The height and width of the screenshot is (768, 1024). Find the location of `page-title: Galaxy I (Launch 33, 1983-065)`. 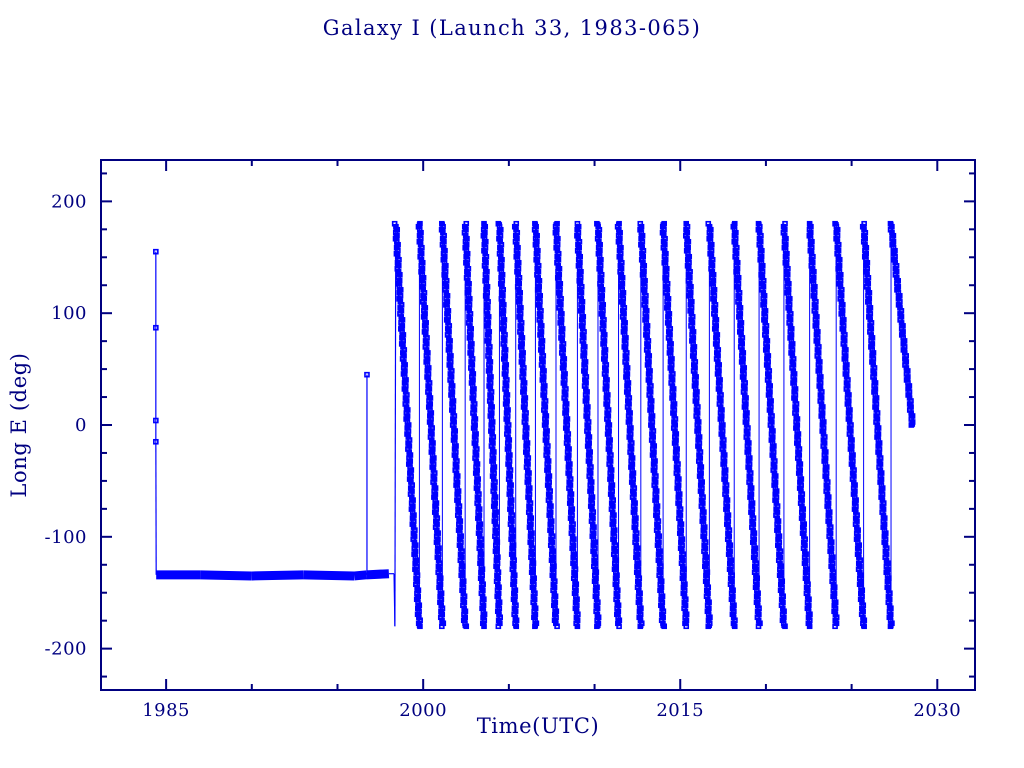

page-title: Galaxy I (Launch 33, 1983-065) is located at coordinates (512, 28).